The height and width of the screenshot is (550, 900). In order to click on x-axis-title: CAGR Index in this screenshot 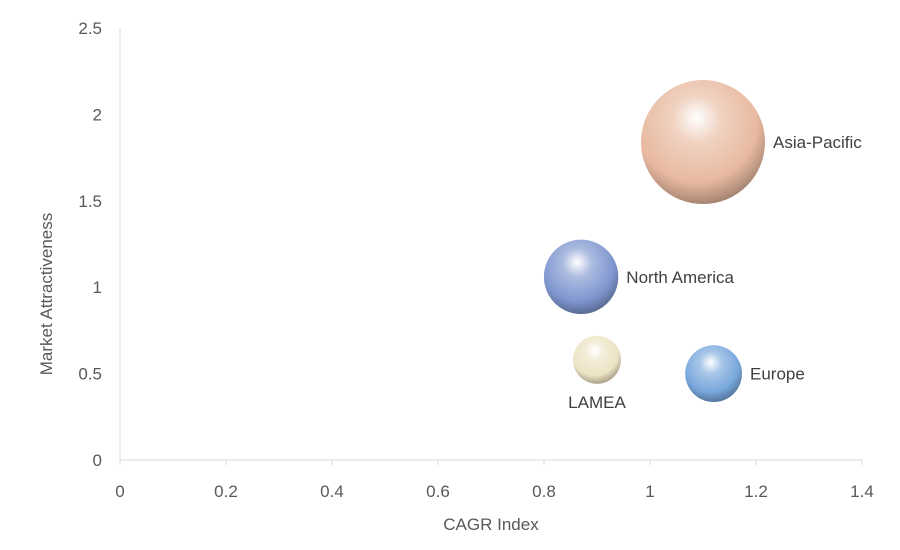, I will do `click(491, 524)`.